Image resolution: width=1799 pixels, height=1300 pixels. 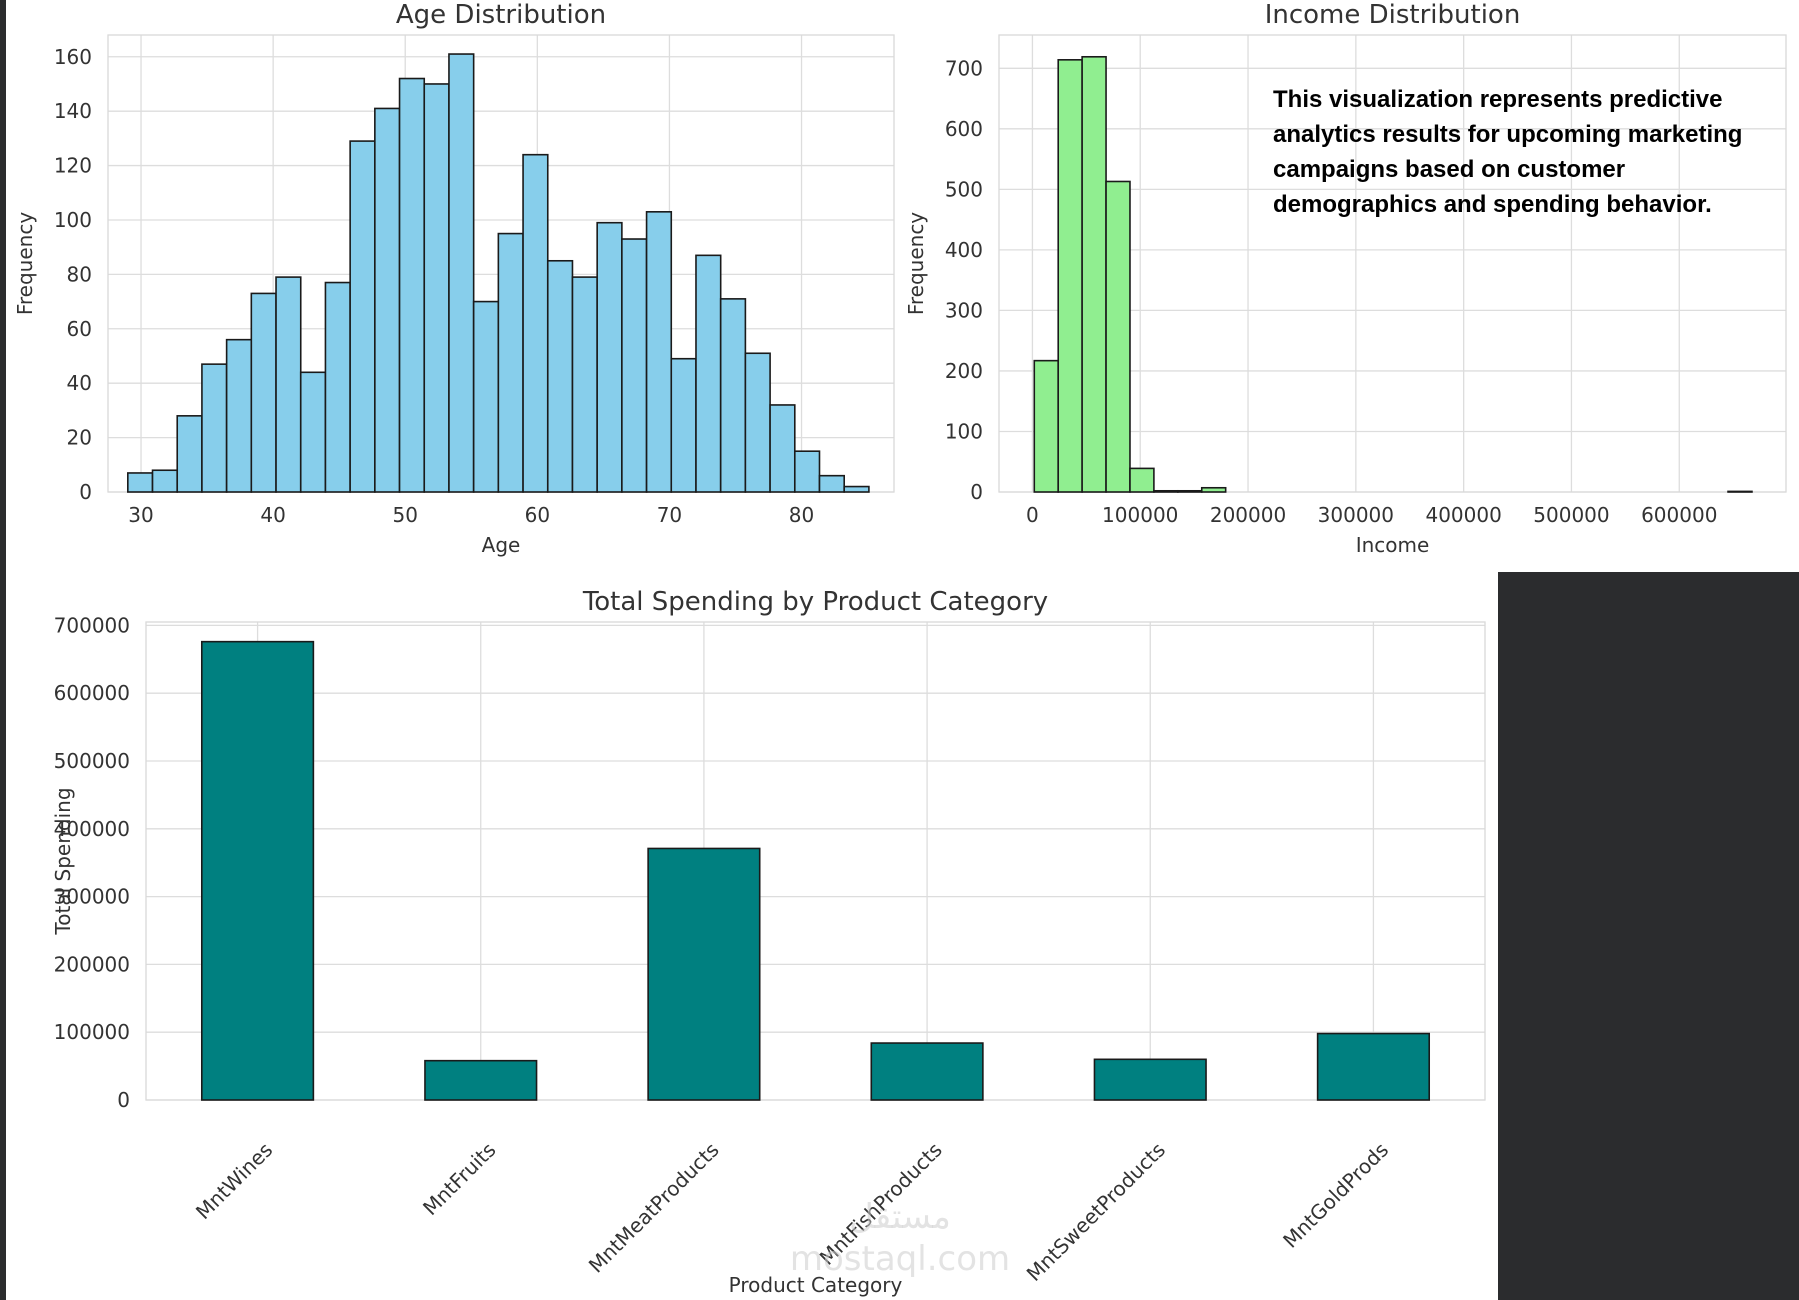 I want to click on watermark-latin: mostaql.com, so click(x=900, y=1259).